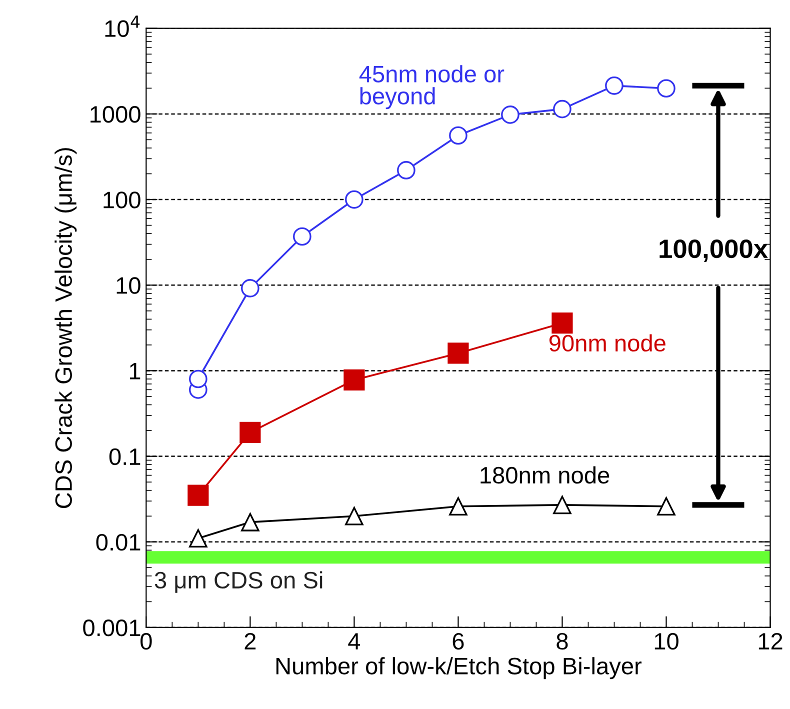 The image size is (790, 709). Describe the element at coordinates (431, 87) in the screenshot. I see `series-label: 45nm node or beyond` at that location.